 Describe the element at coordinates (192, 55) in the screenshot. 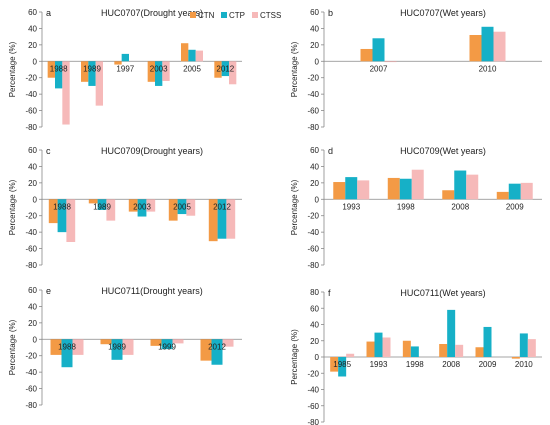

I see `bar-ctp-2005` at that location.